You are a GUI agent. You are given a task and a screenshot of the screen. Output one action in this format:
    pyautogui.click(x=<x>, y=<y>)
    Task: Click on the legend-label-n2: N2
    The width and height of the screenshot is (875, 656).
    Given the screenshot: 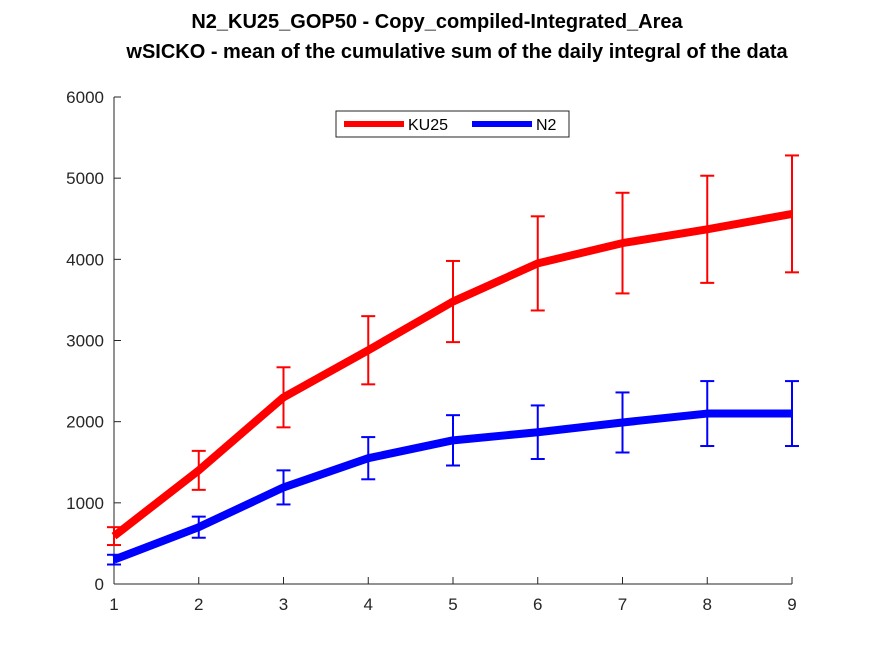 What is the action you would take?
    pyautogui.click(x=546, y=125)
    